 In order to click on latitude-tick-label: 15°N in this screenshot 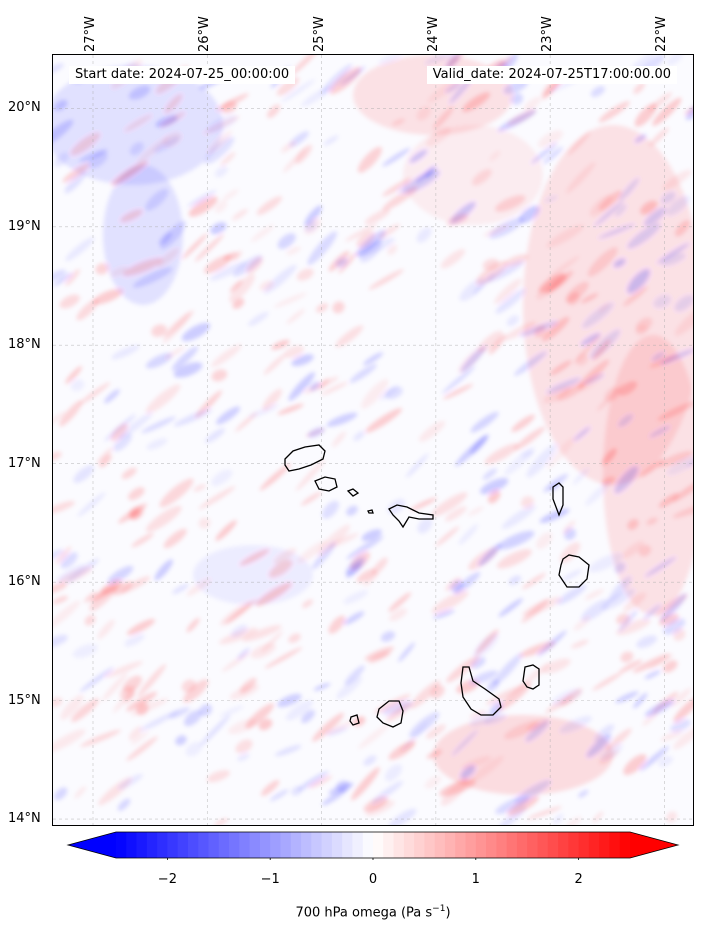, I will do `click(24, 700)`.